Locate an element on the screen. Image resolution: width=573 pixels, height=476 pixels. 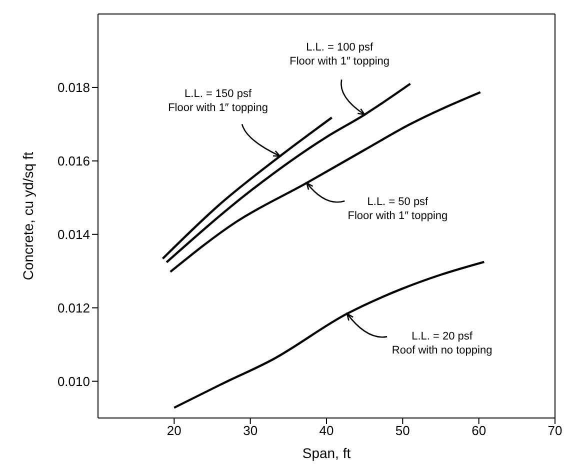
y-tick-label: 0.016 is located at coordinates (73, 161).